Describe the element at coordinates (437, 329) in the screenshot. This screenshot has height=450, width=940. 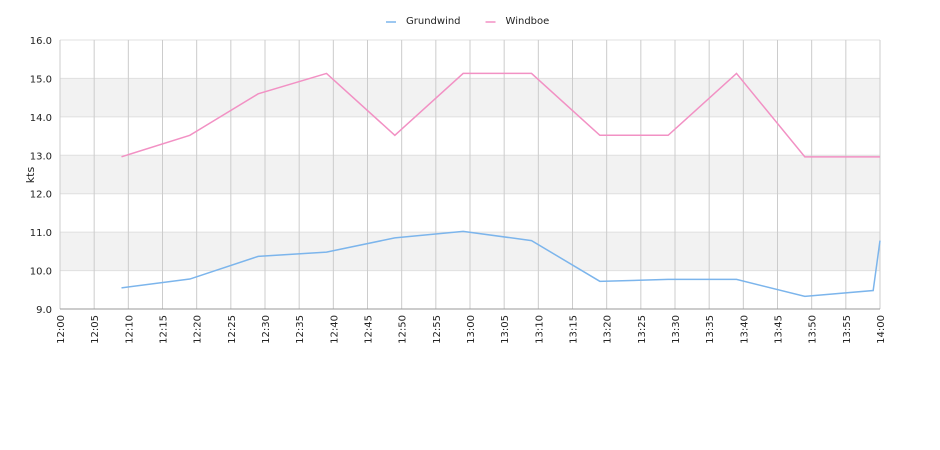
I see `x-tick-label: 12:55` at that location.